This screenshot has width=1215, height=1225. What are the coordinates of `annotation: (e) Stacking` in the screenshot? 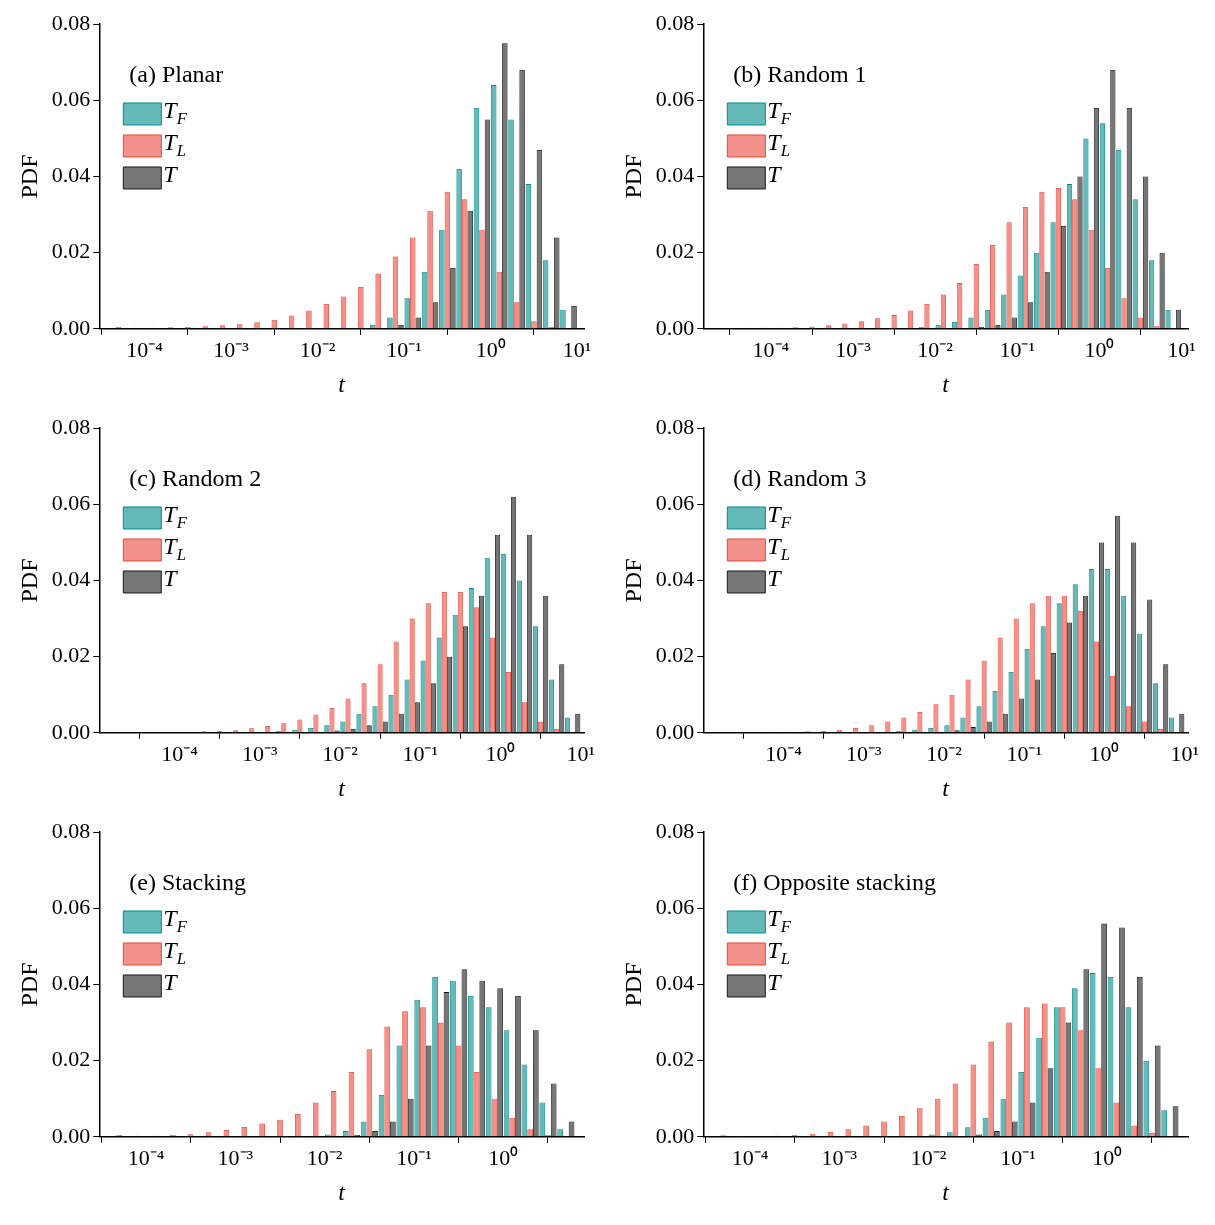 It's located at (187, 882).